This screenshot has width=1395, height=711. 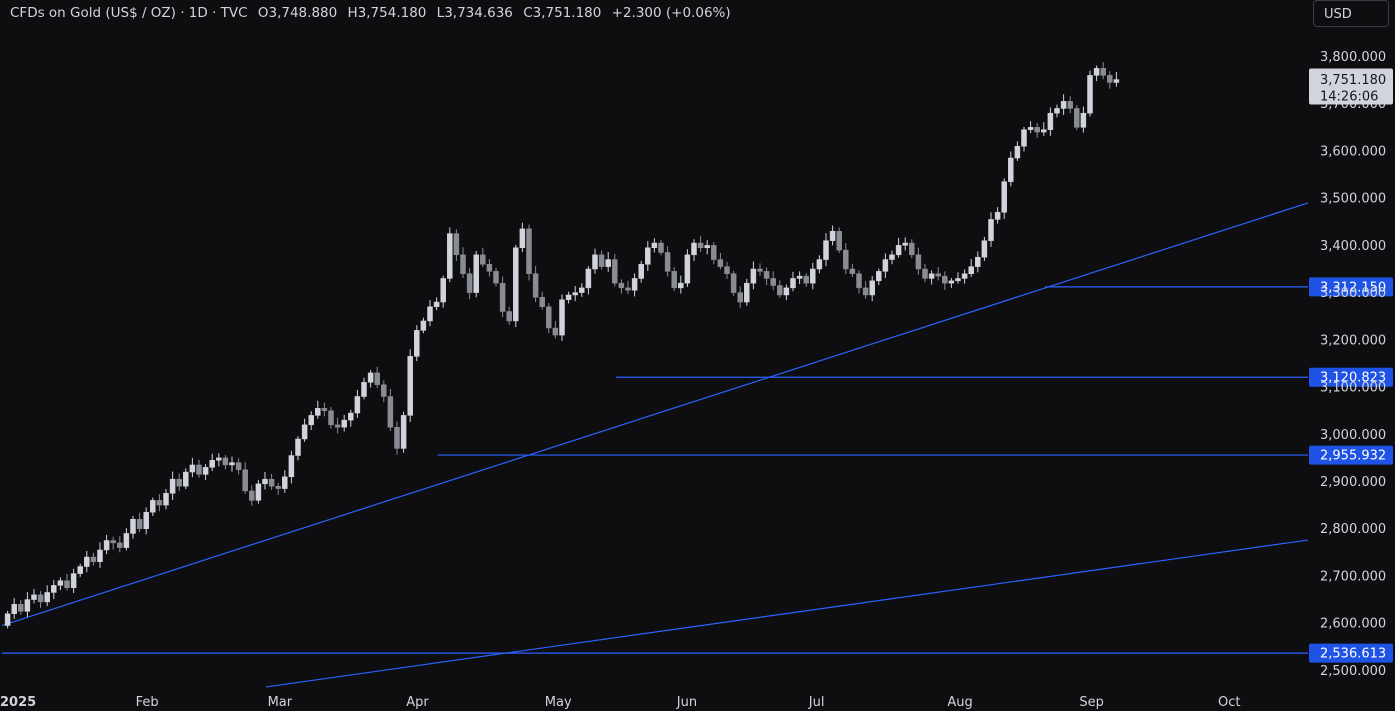 I want to click on currency-button: USD, so click(x=1351, y=13).